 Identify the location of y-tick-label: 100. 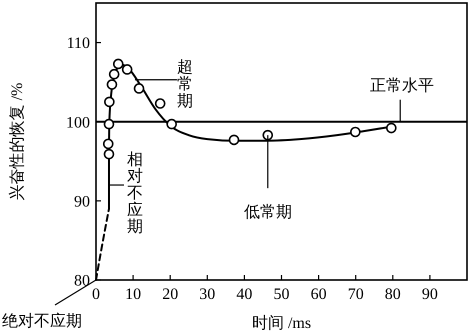
(78, 123).